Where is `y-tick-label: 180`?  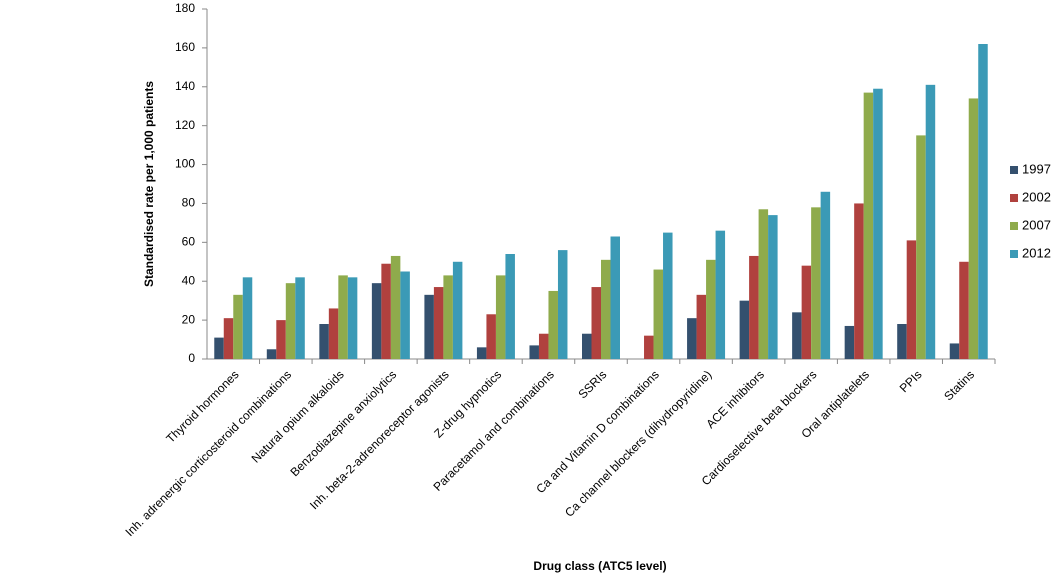 y-tick-label: 180 is located at coordinates (185, 8).